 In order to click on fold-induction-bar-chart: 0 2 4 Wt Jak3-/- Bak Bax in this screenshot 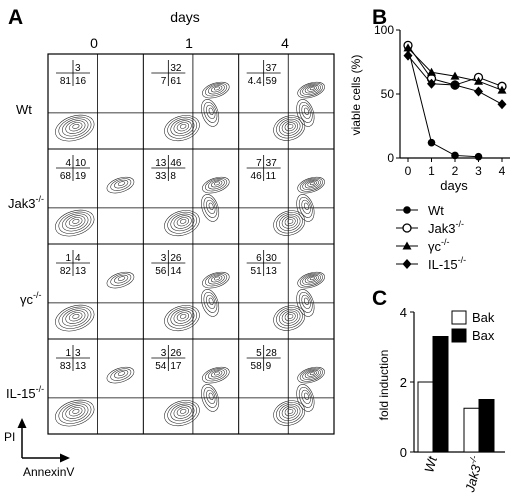, I will do `click(452, 399)`.